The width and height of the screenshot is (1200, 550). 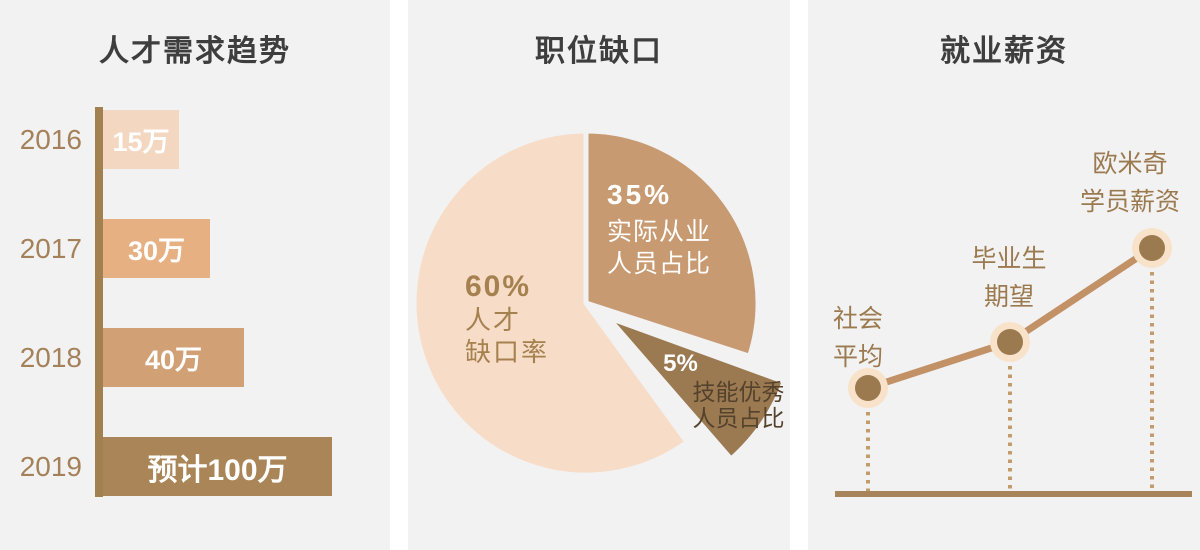 I want to click on pie-label-talent-gap: 60% 人才 缺口率, so click(x=507, y=319).